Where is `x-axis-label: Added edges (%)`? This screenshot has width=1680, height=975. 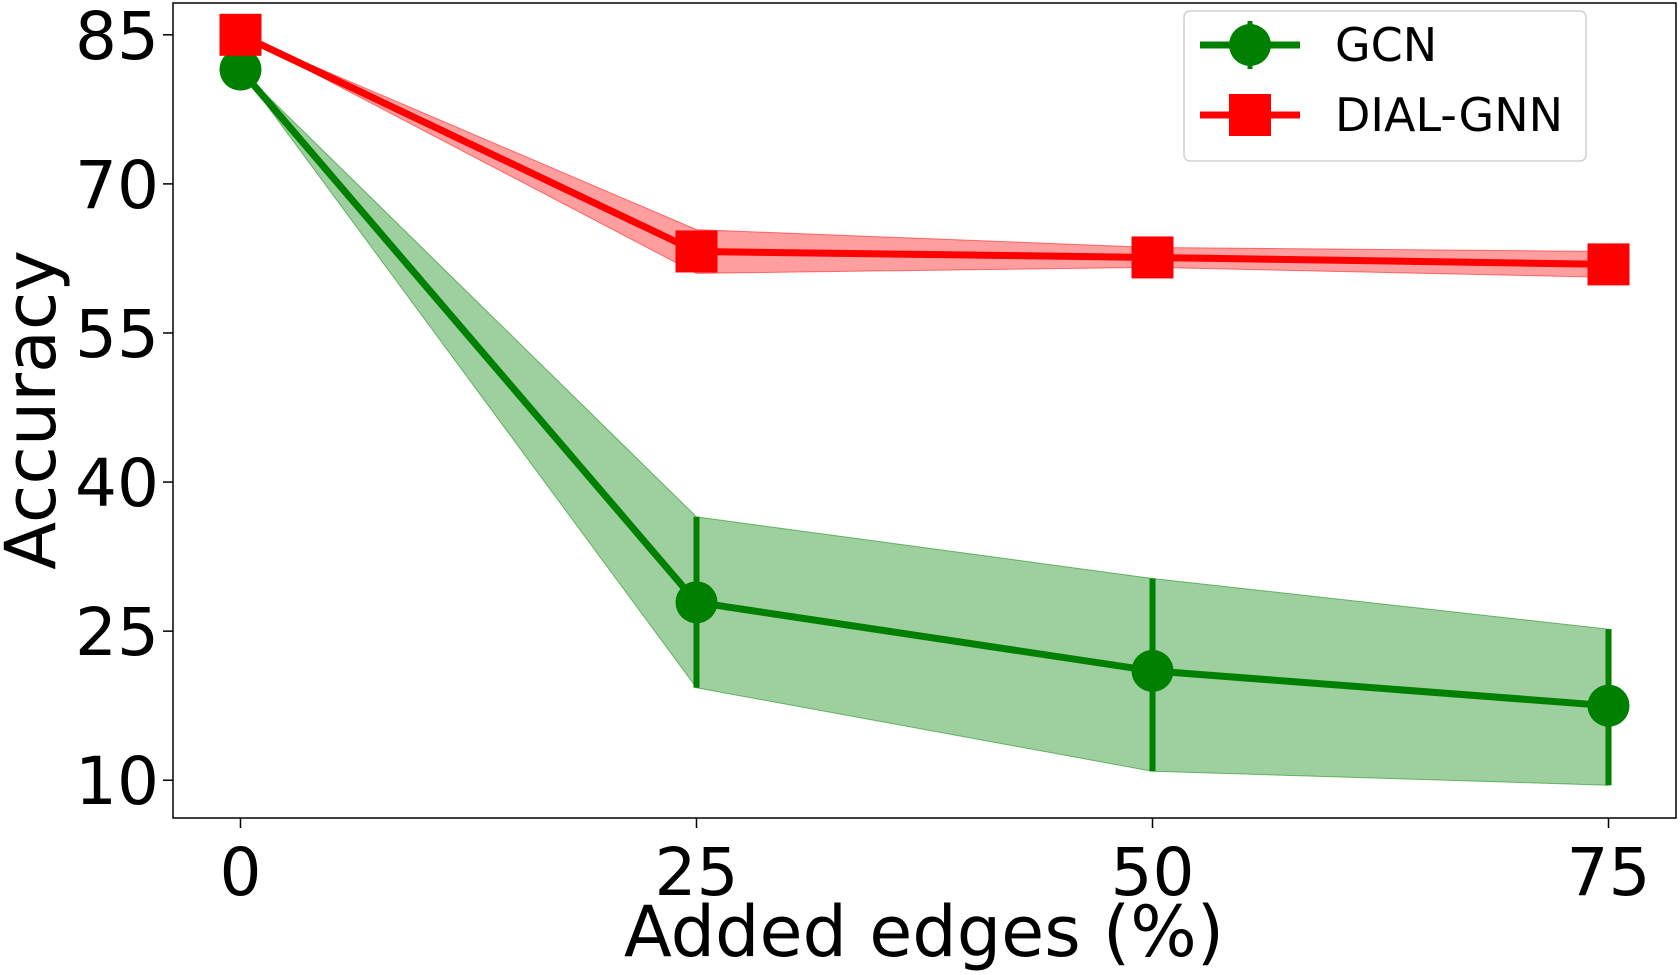 x-axis-label: Added edges (%) is located at coordinates (924, 931).